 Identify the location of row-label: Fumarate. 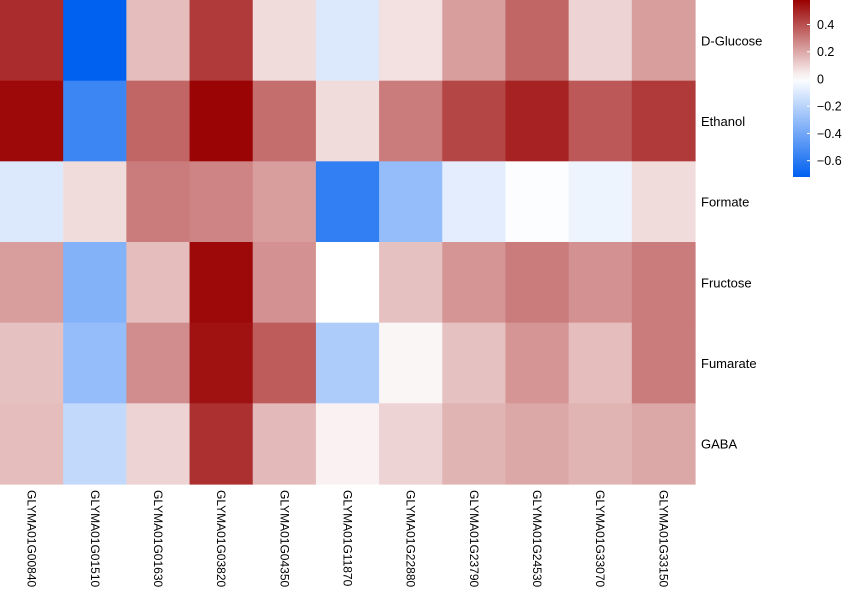
(729, 363).